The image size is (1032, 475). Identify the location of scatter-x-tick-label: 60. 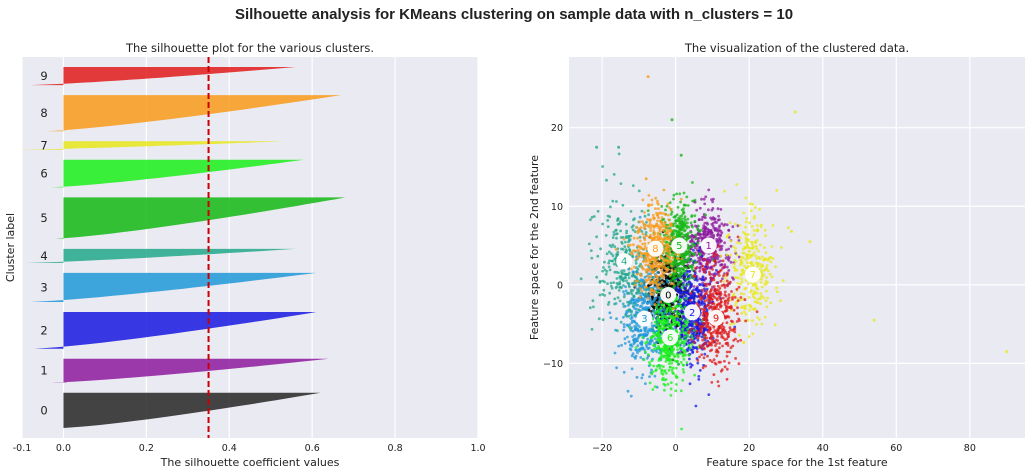
(896, 448).